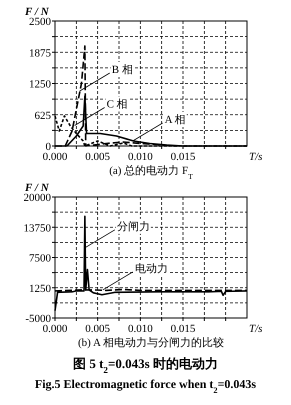  Describe the element at coordinates (40, 53) in the screenshot. I see `y-tick-label: 1875` at that location.